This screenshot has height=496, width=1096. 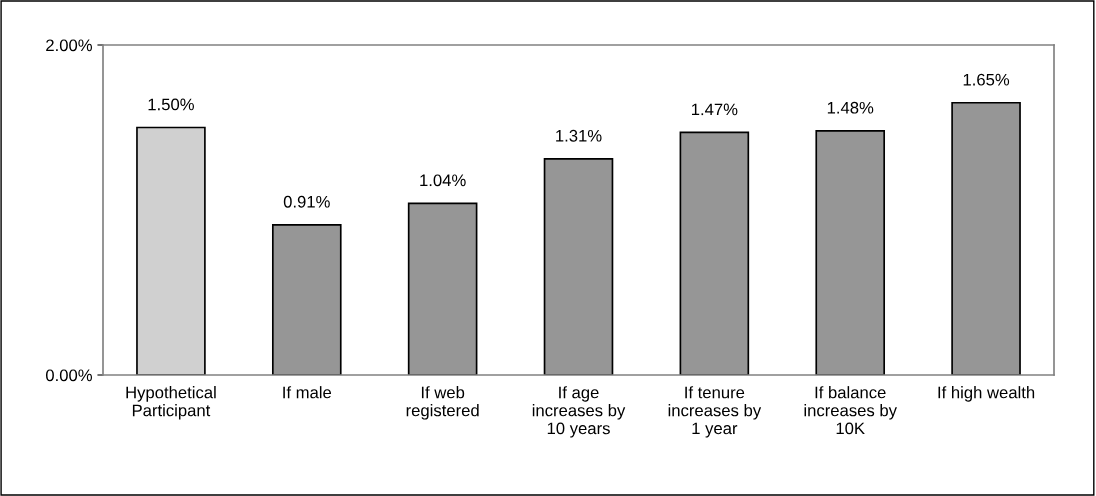 What do you see at coordinates (986, 79) in the screenshot?
I see `data-label: 1.65%` at bounding box center [986, 79].